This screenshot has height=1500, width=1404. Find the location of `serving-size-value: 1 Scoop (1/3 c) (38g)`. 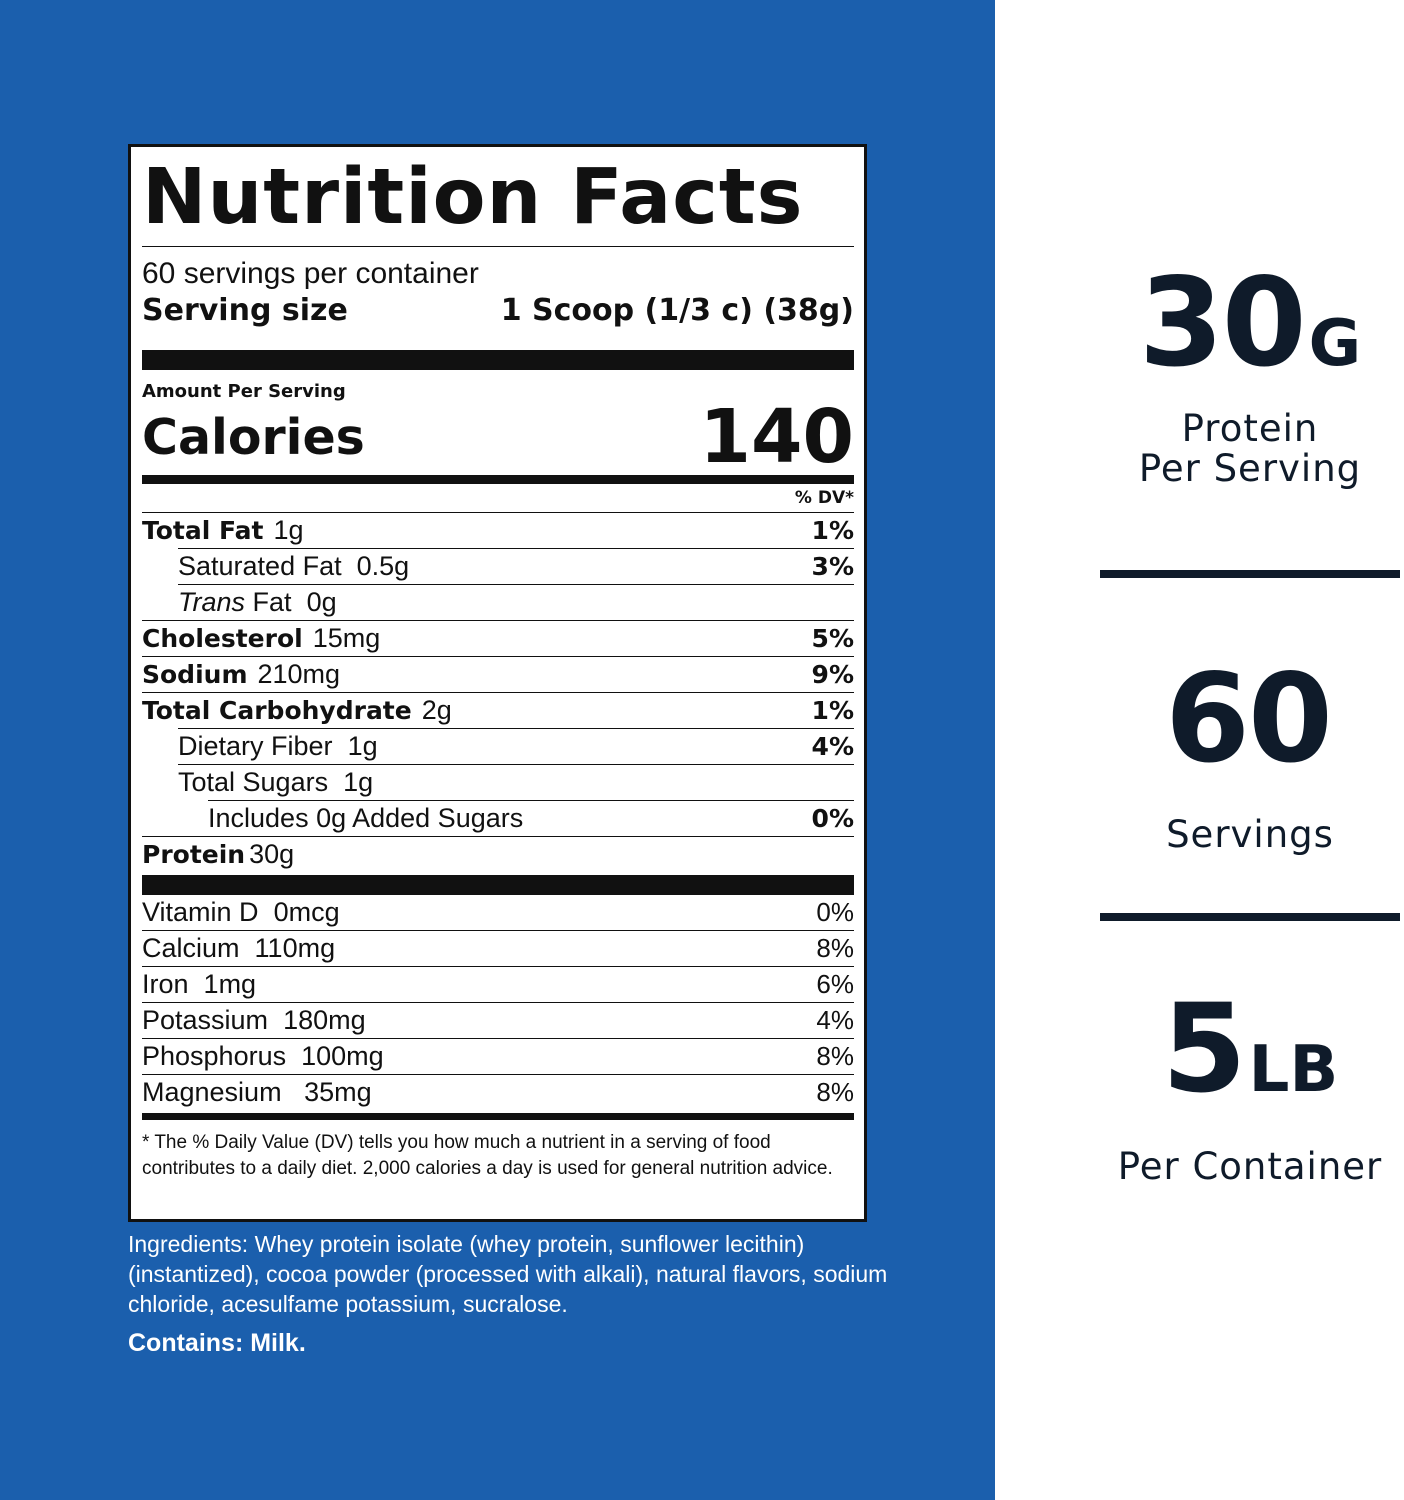

serving-size-value: 1 Scoop (1/3 c) (38g) is located at coordinates (677, 310).